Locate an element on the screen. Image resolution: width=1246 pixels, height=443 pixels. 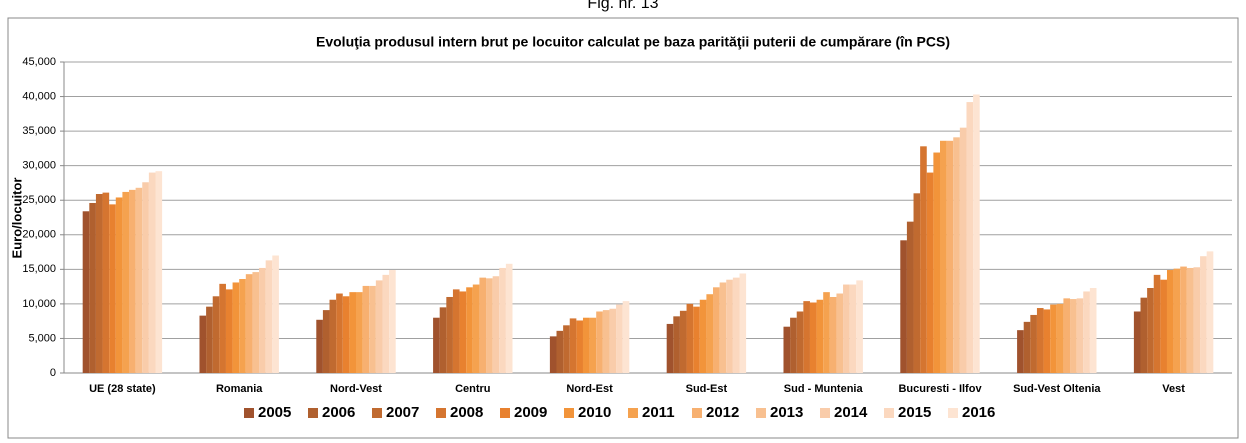
legend-label: 2006 is located at coordinates (338, 412).